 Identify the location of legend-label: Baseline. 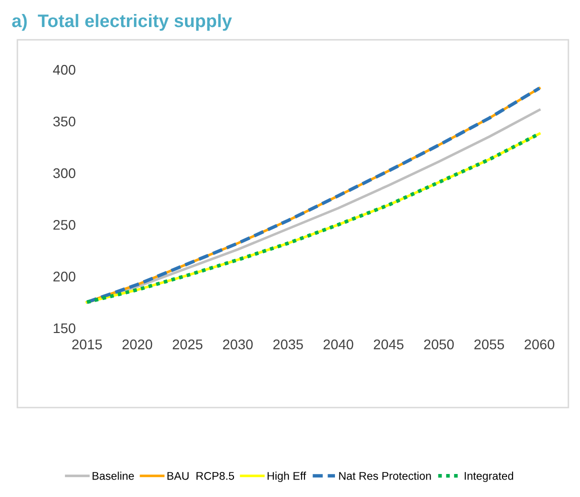
(113, 476).